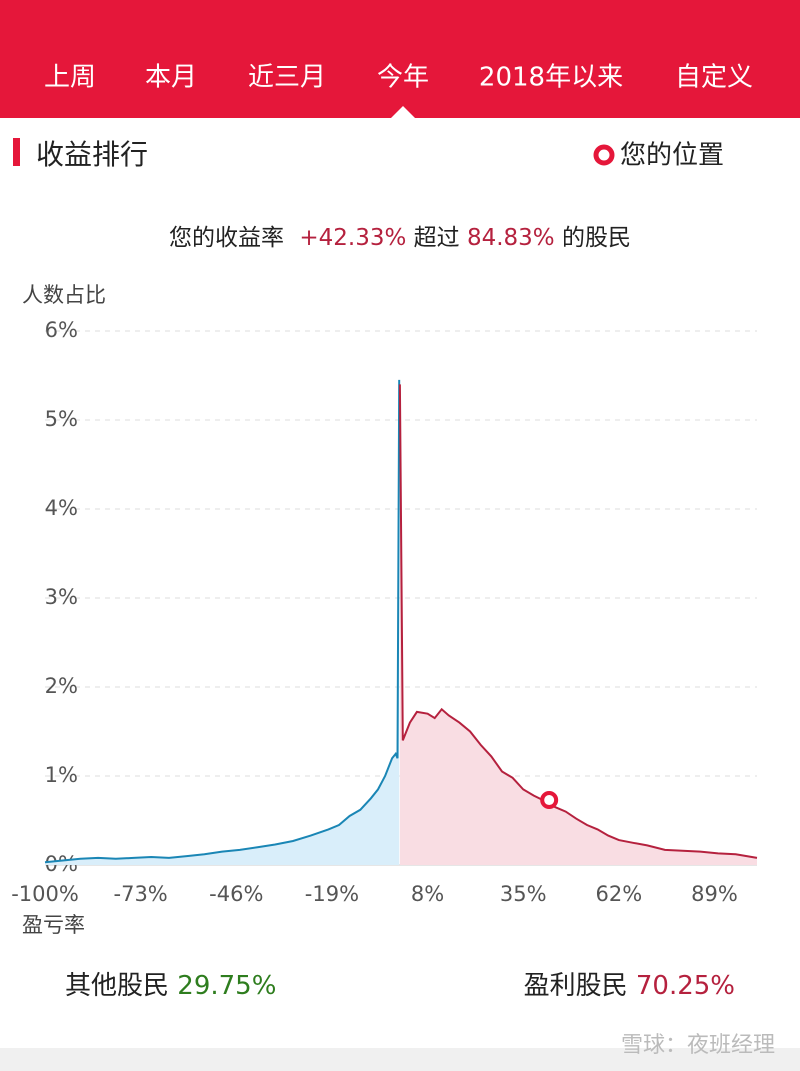 This screenshot has height=1071, width=800. What do you see at coordinates (61, 597) in the screenshot?
I see `y-tick-label: 3%` at bounding box center [61, 597].